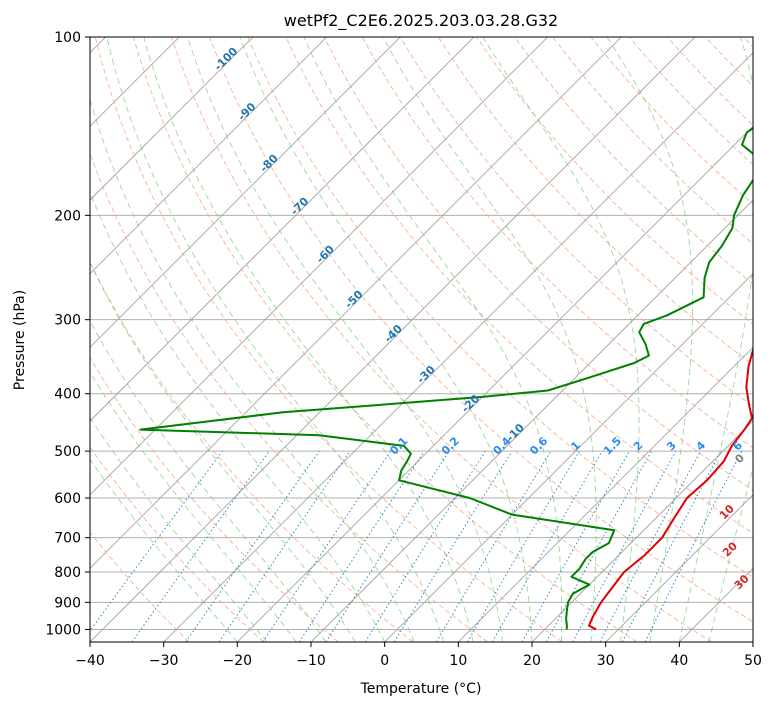 This screenshot has height=708, width=775. I want to click on chart-title: wetPf2_C2E6.2025.203.03.28.G32, so click(421, 21).